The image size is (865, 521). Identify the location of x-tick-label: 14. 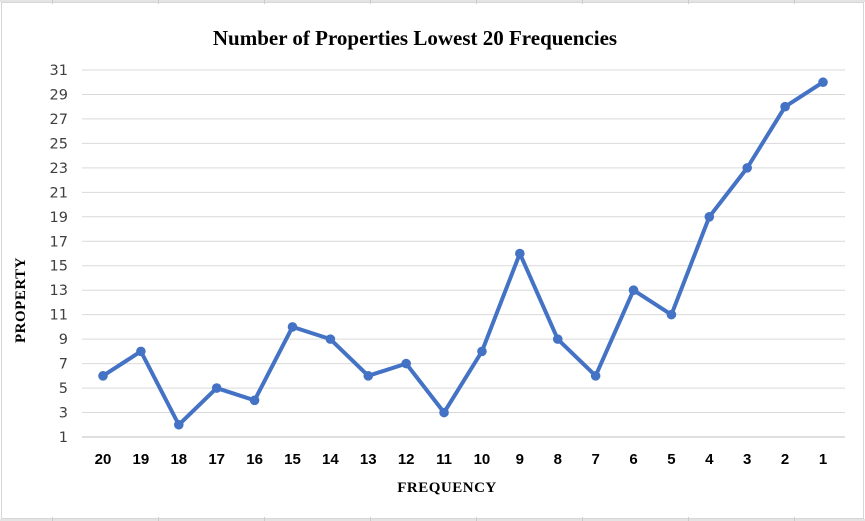
(330, 459).